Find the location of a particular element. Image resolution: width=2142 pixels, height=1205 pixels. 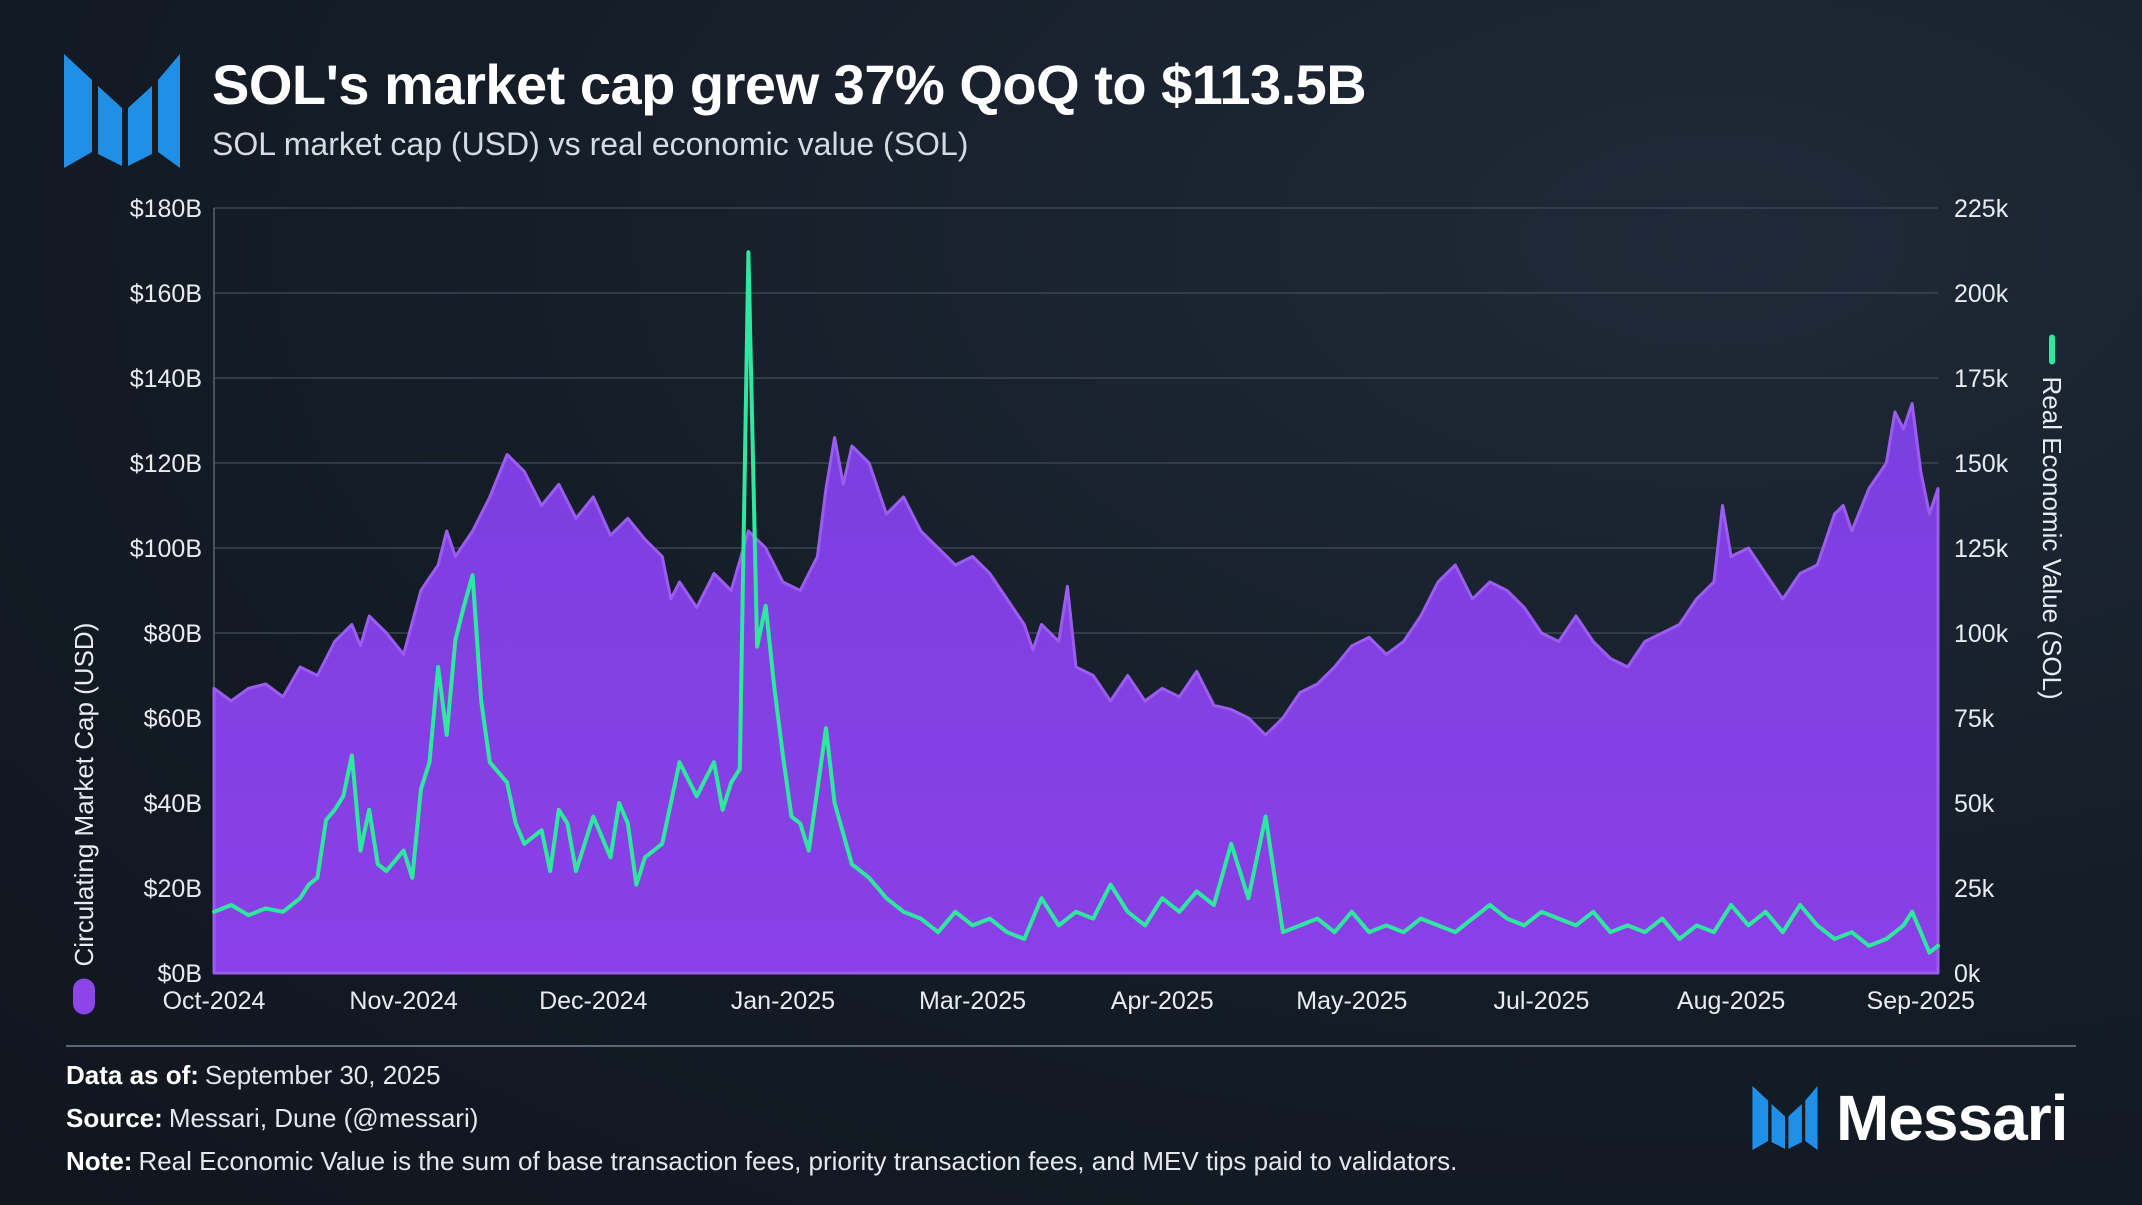

y-right-tick-label: 50k is located at coordinates (1974, 804).